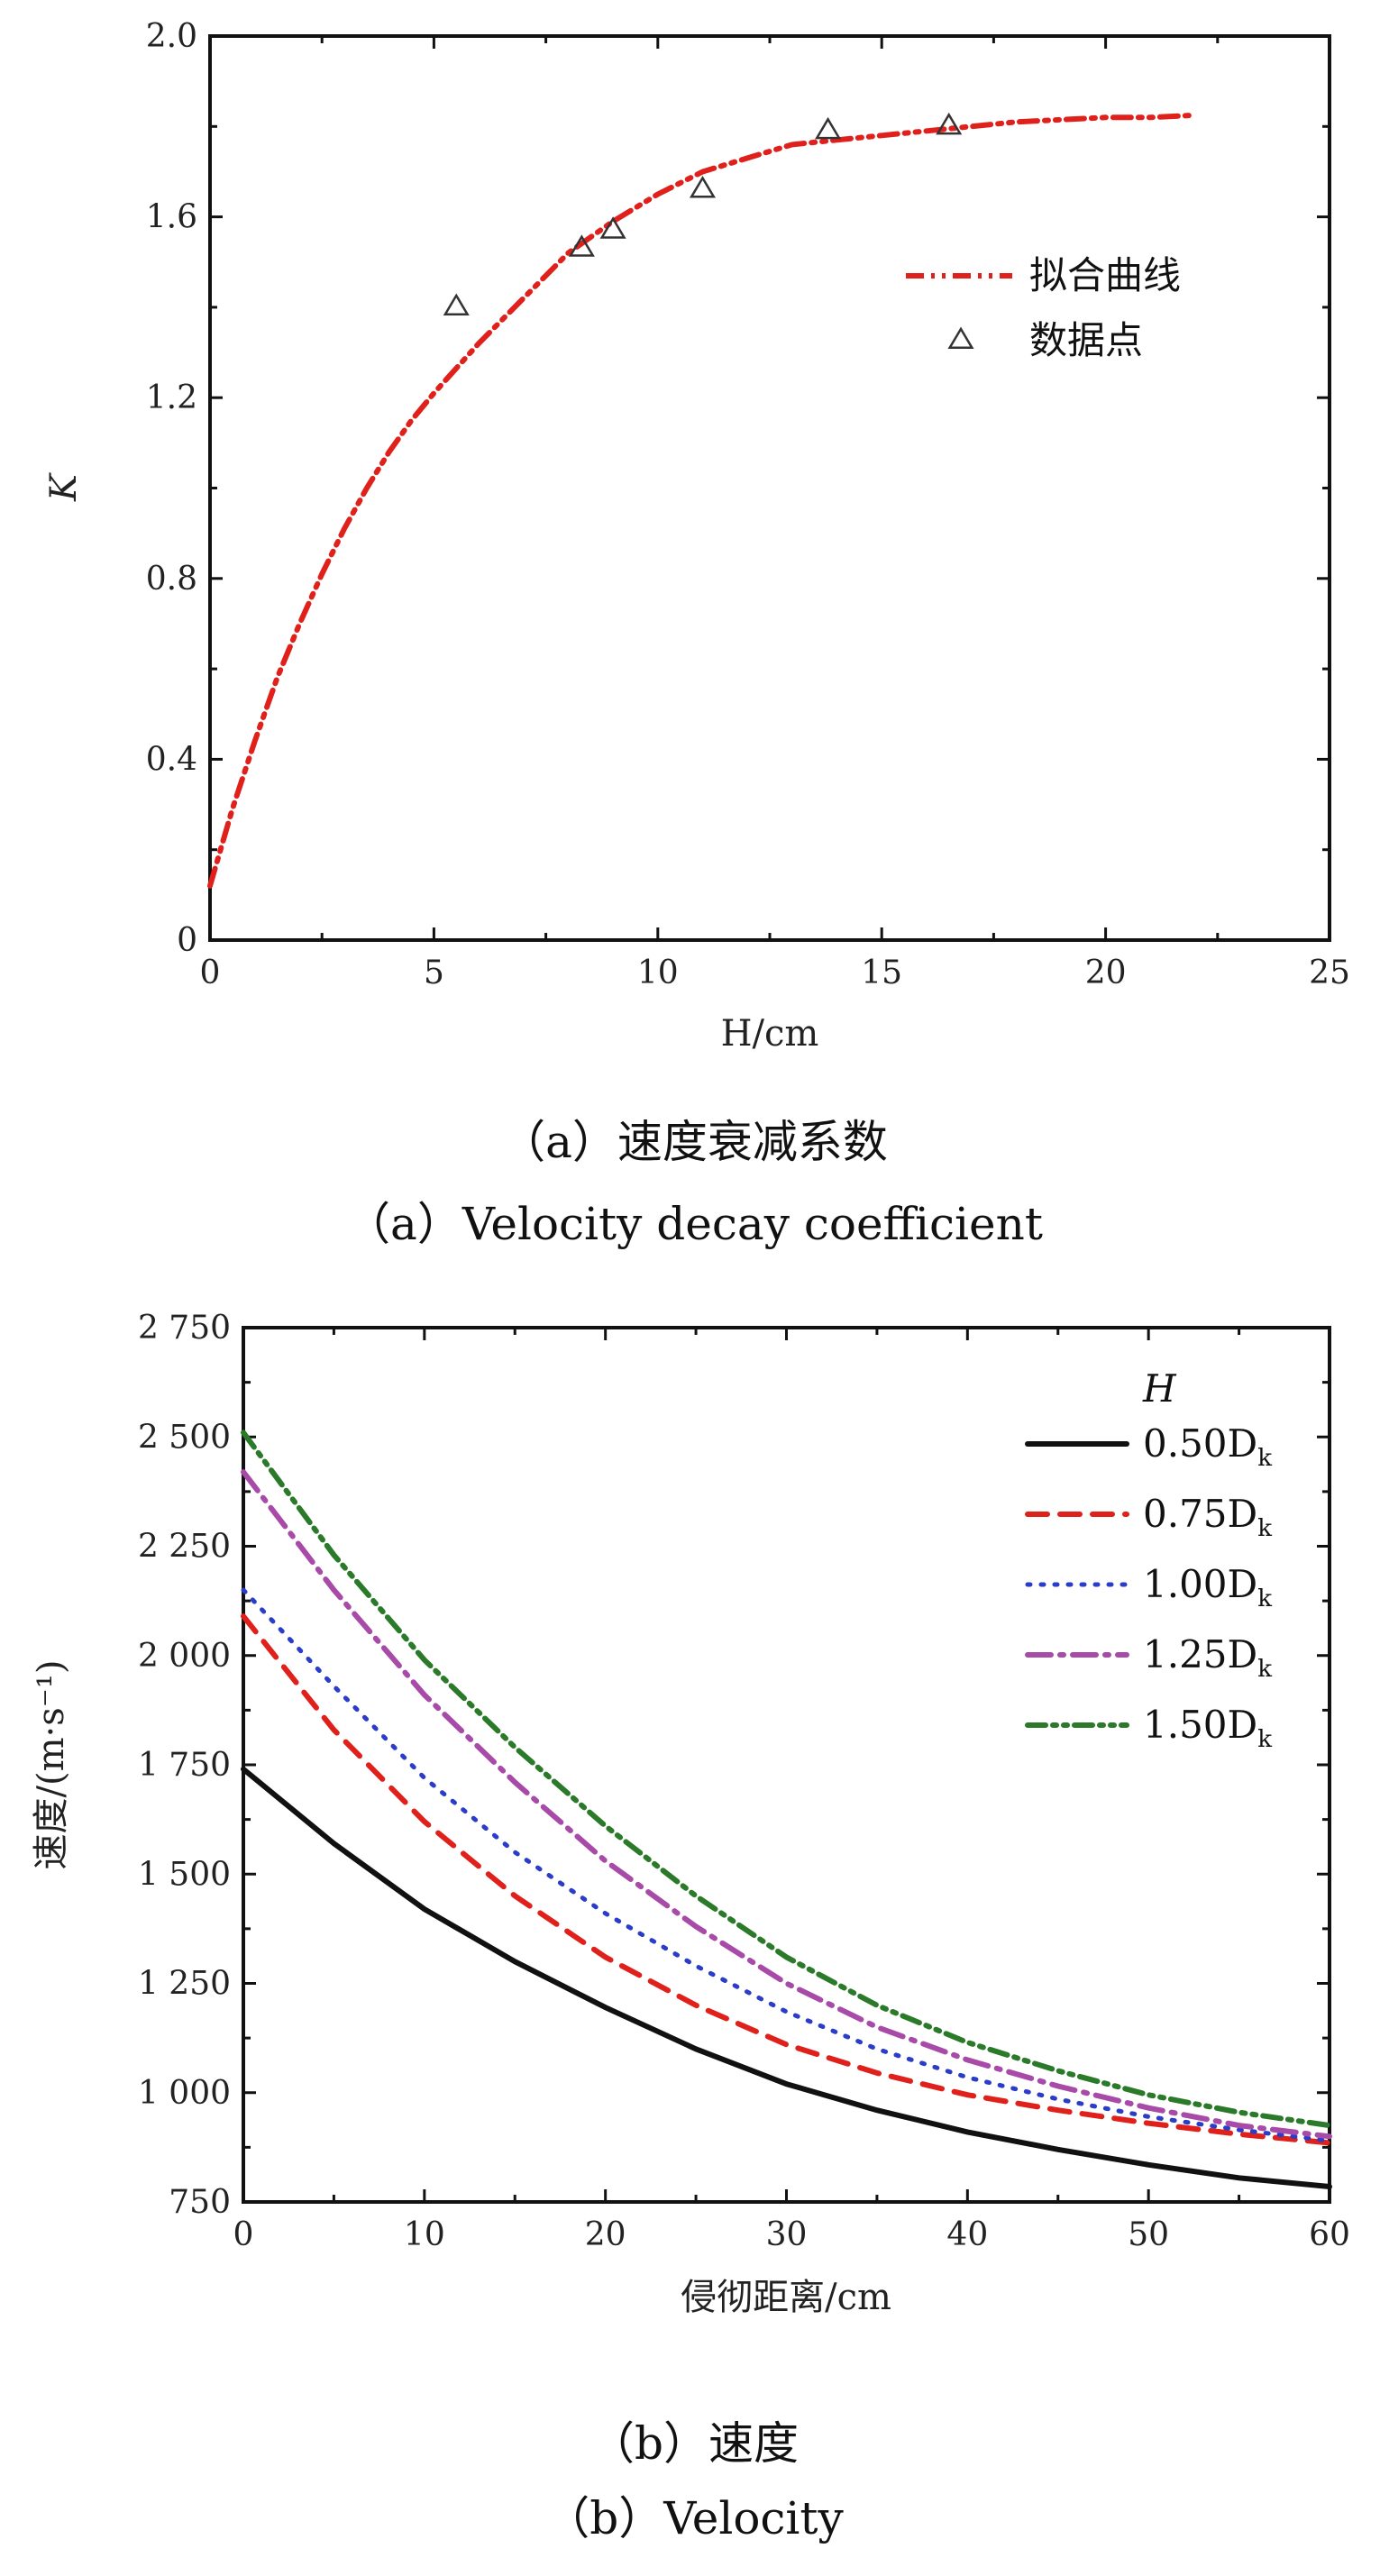 This screenshot has height=2576, width=1380. What do you see at coordinates (51, 1764) in the screenshot?
I see `chart-b-y-axis-label: 速度/(m·s⁻¹)` at bounding box center [51, 1764].